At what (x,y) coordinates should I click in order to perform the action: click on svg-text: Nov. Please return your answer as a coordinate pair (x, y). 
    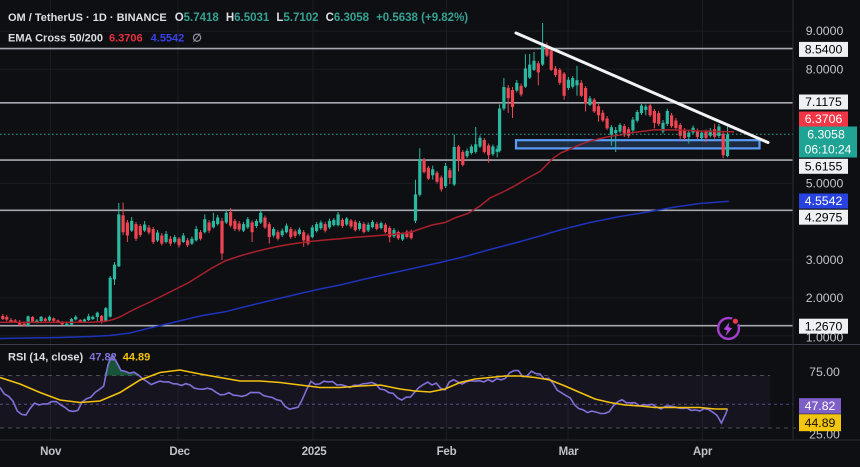
    Looking at the image, I should click on (51, 452).